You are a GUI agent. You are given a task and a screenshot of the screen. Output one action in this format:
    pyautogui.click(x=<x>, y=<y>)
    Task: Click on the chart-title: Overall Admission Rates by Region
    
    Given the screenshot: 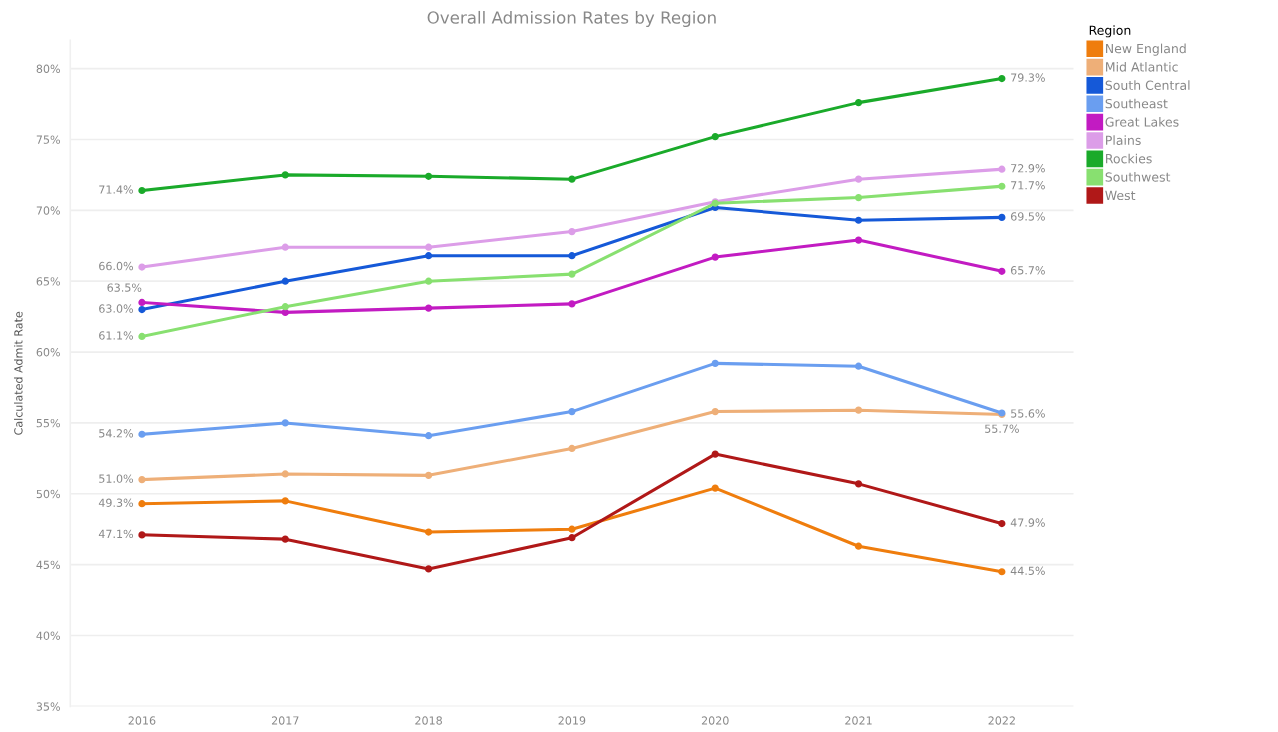 What is the action you would take?
    pyautogui.click(x=571, y=19)
    